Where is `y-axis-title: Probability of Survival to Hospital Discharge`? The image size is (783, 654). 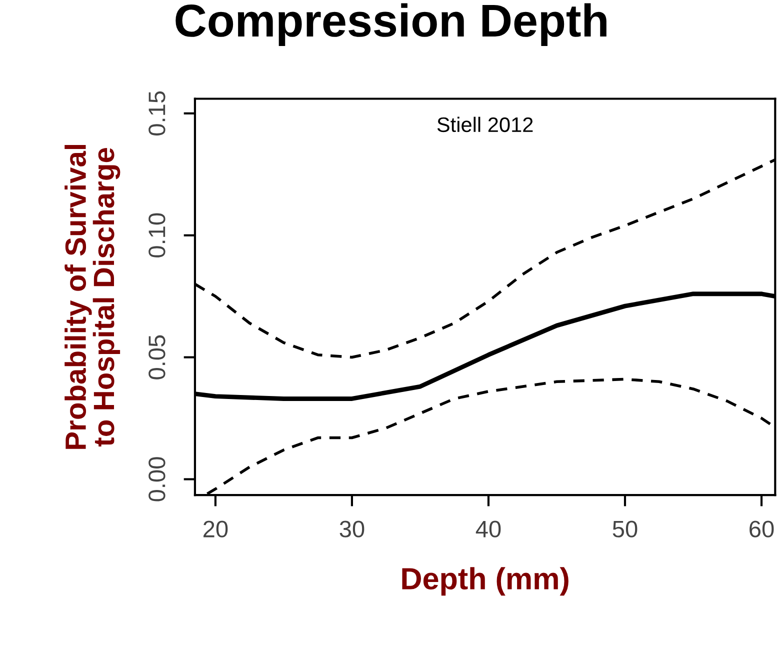 y-axis-title: Probability of Survival to Hospital Discharge is located at coordinates (92, 297).